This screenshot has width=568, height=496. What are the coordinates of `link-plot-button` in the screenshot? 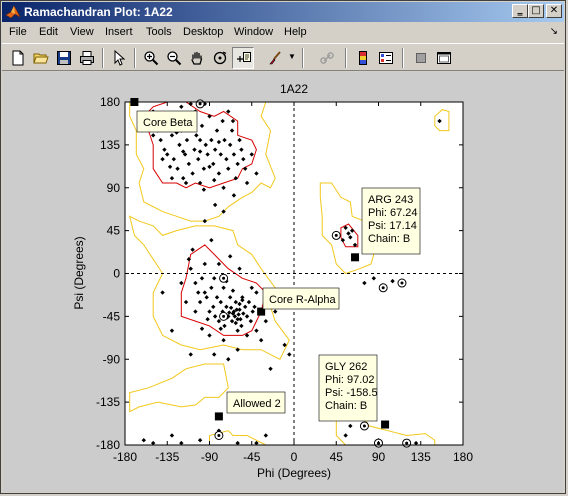 It's located at (327, 58).